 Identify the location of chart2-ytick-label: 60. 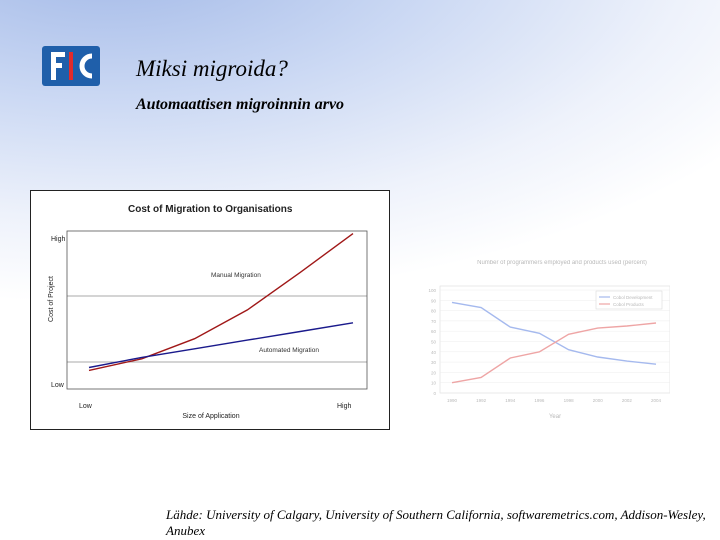
(434, 331).